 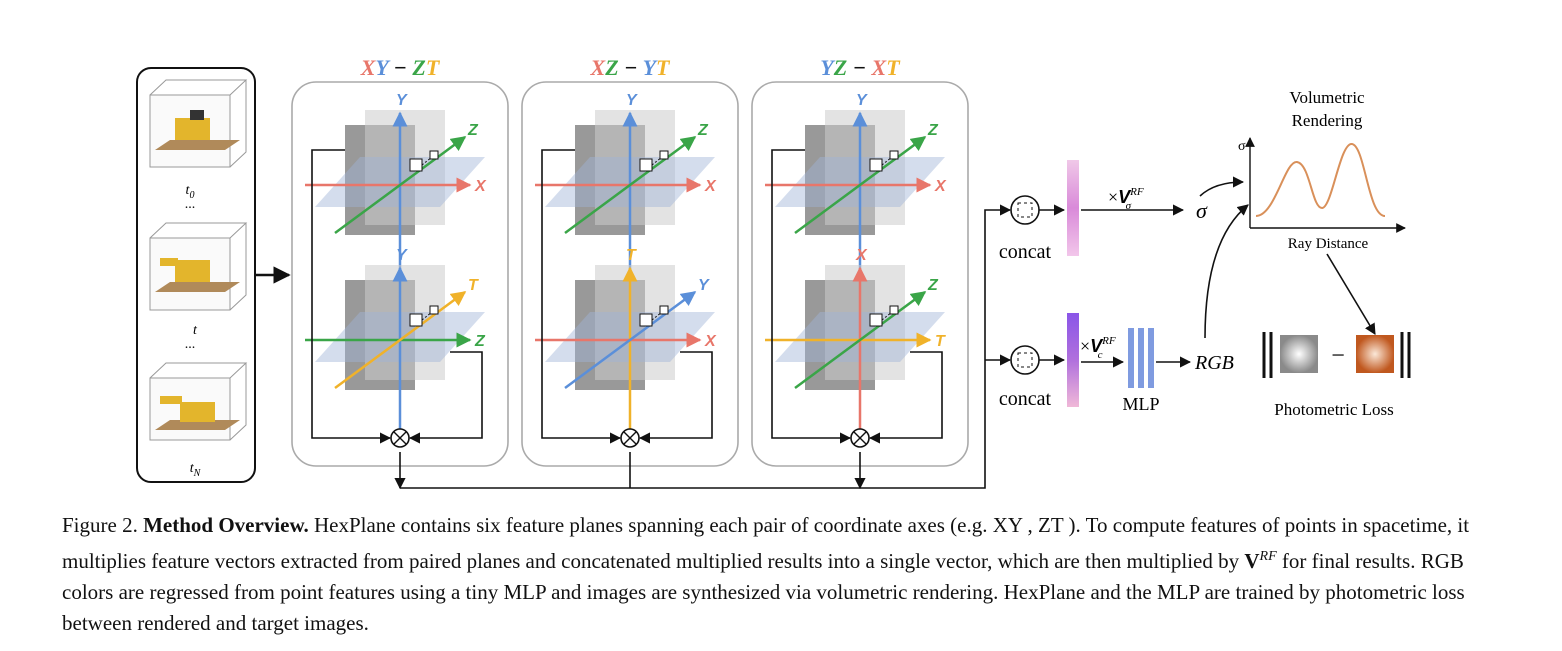 I want to click on photometric-loss-label: Photometric Loss, so click(x=1333, y=409).